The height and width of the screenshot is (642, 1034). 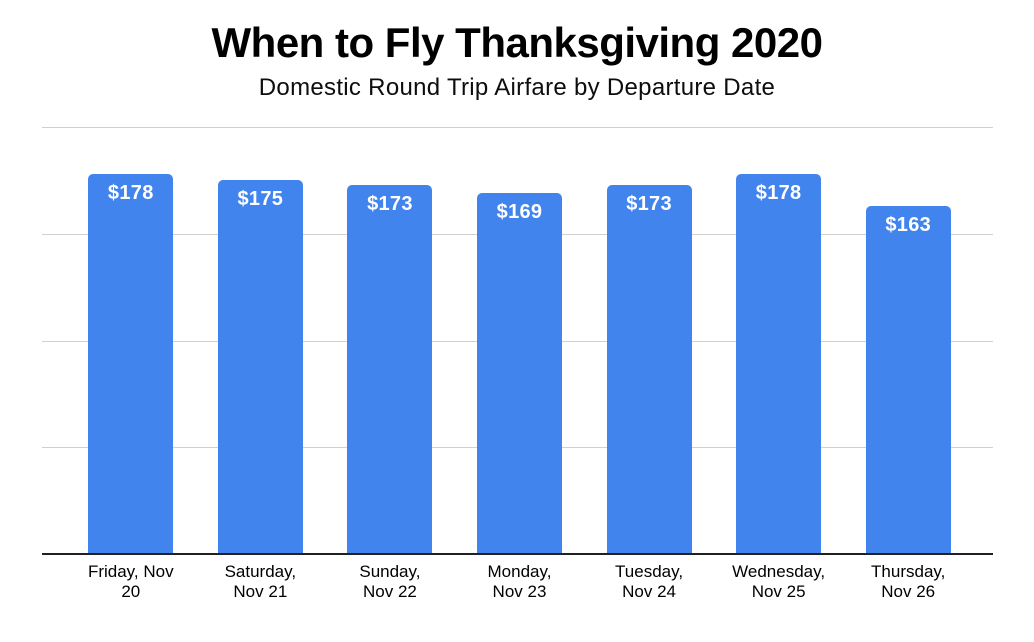 I want to click on x-axis-label-line: Thursday,, so click(x=908, y=571).